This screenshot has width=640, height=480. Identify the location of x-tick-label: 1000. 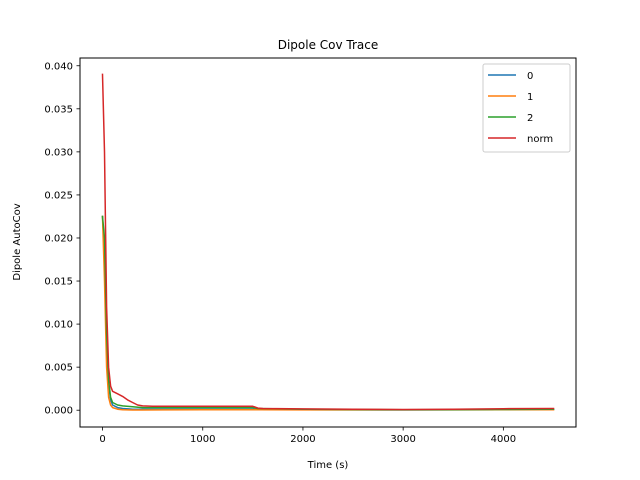
(202, 439).